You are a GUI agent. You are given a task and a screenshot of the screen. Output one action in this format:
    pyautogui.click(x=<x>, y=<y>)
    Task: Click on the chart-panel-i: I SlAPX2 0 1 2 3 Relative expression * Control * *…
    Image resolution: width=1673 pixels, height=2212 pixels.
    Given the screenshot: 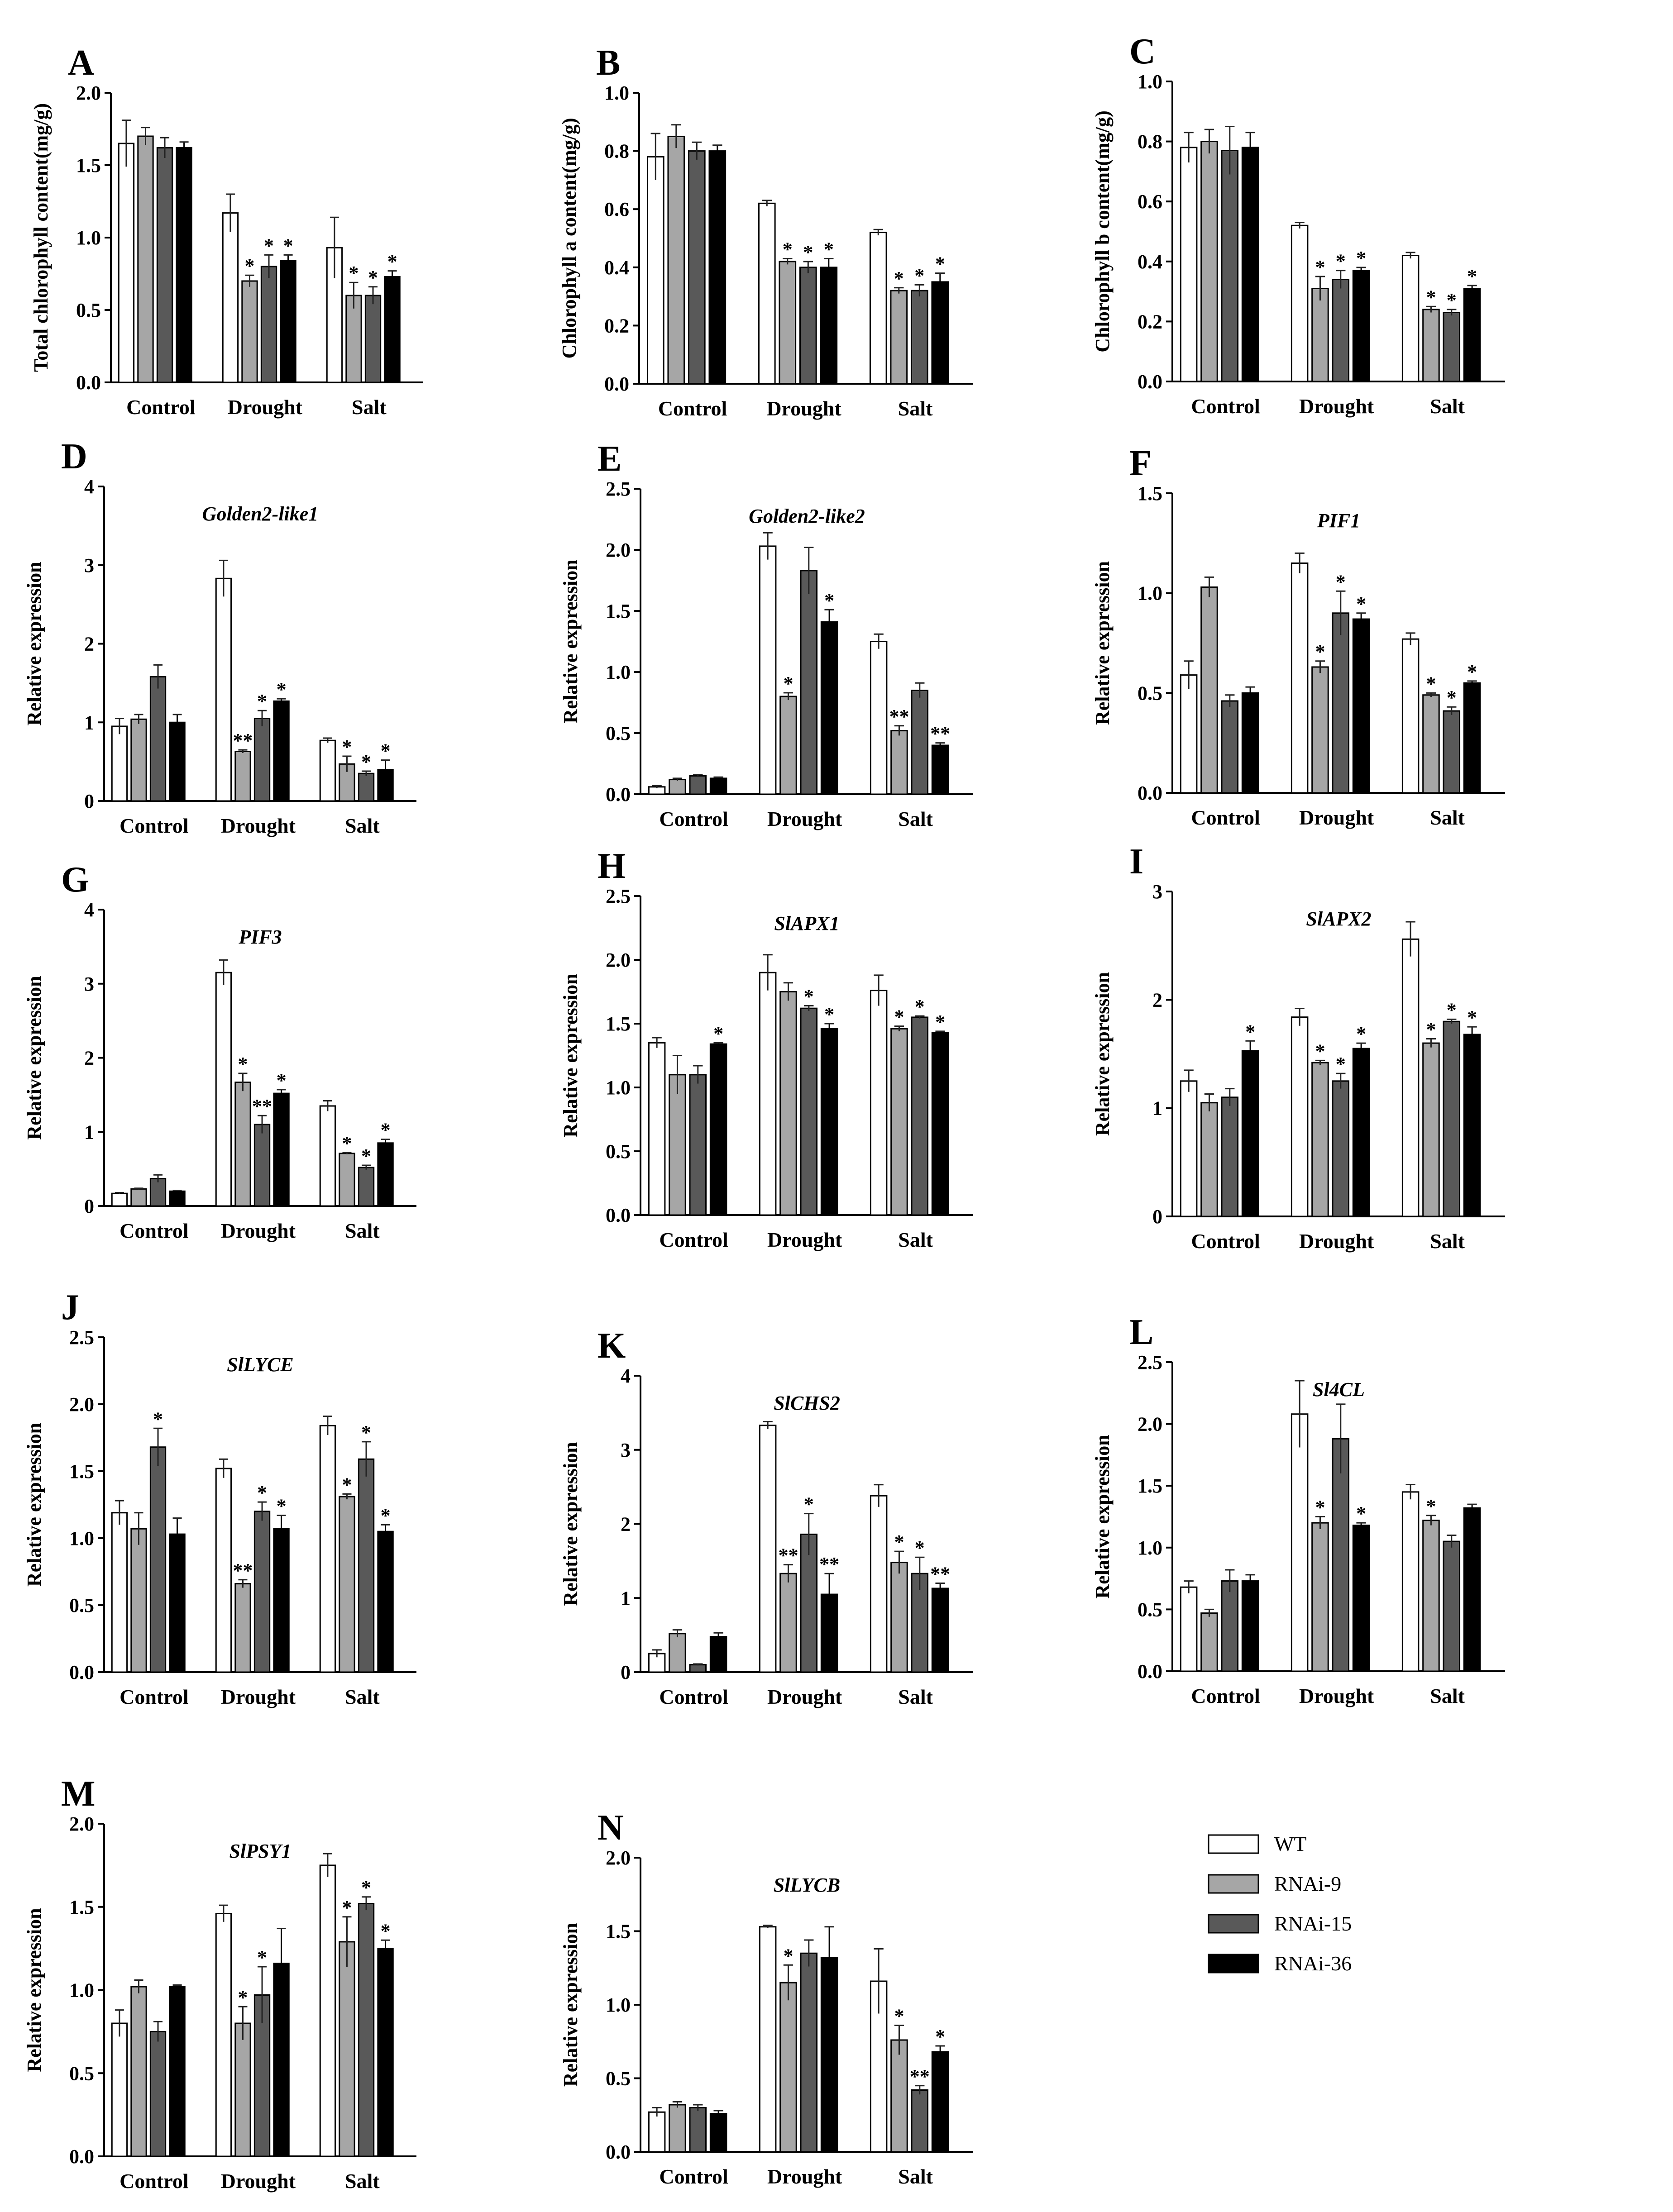 What is the action you would take?
    pyautogui.click(x=1298, y=1047)
    